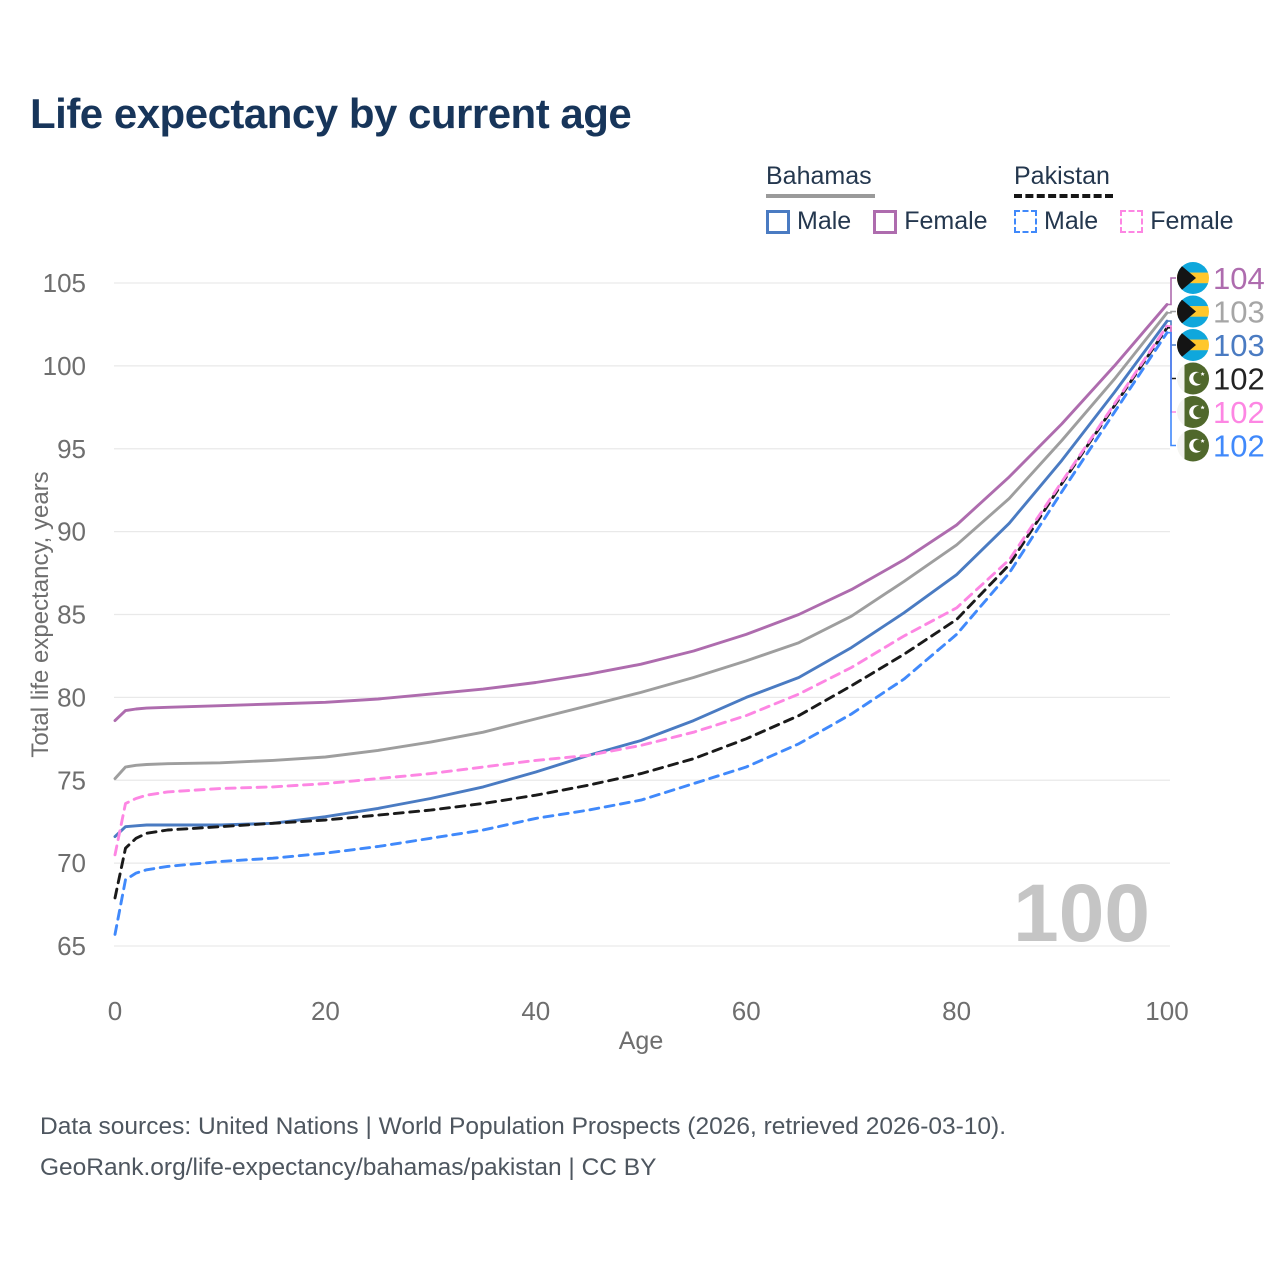  I want to click on x-tick-label-20: 20, so click(325, 1011).